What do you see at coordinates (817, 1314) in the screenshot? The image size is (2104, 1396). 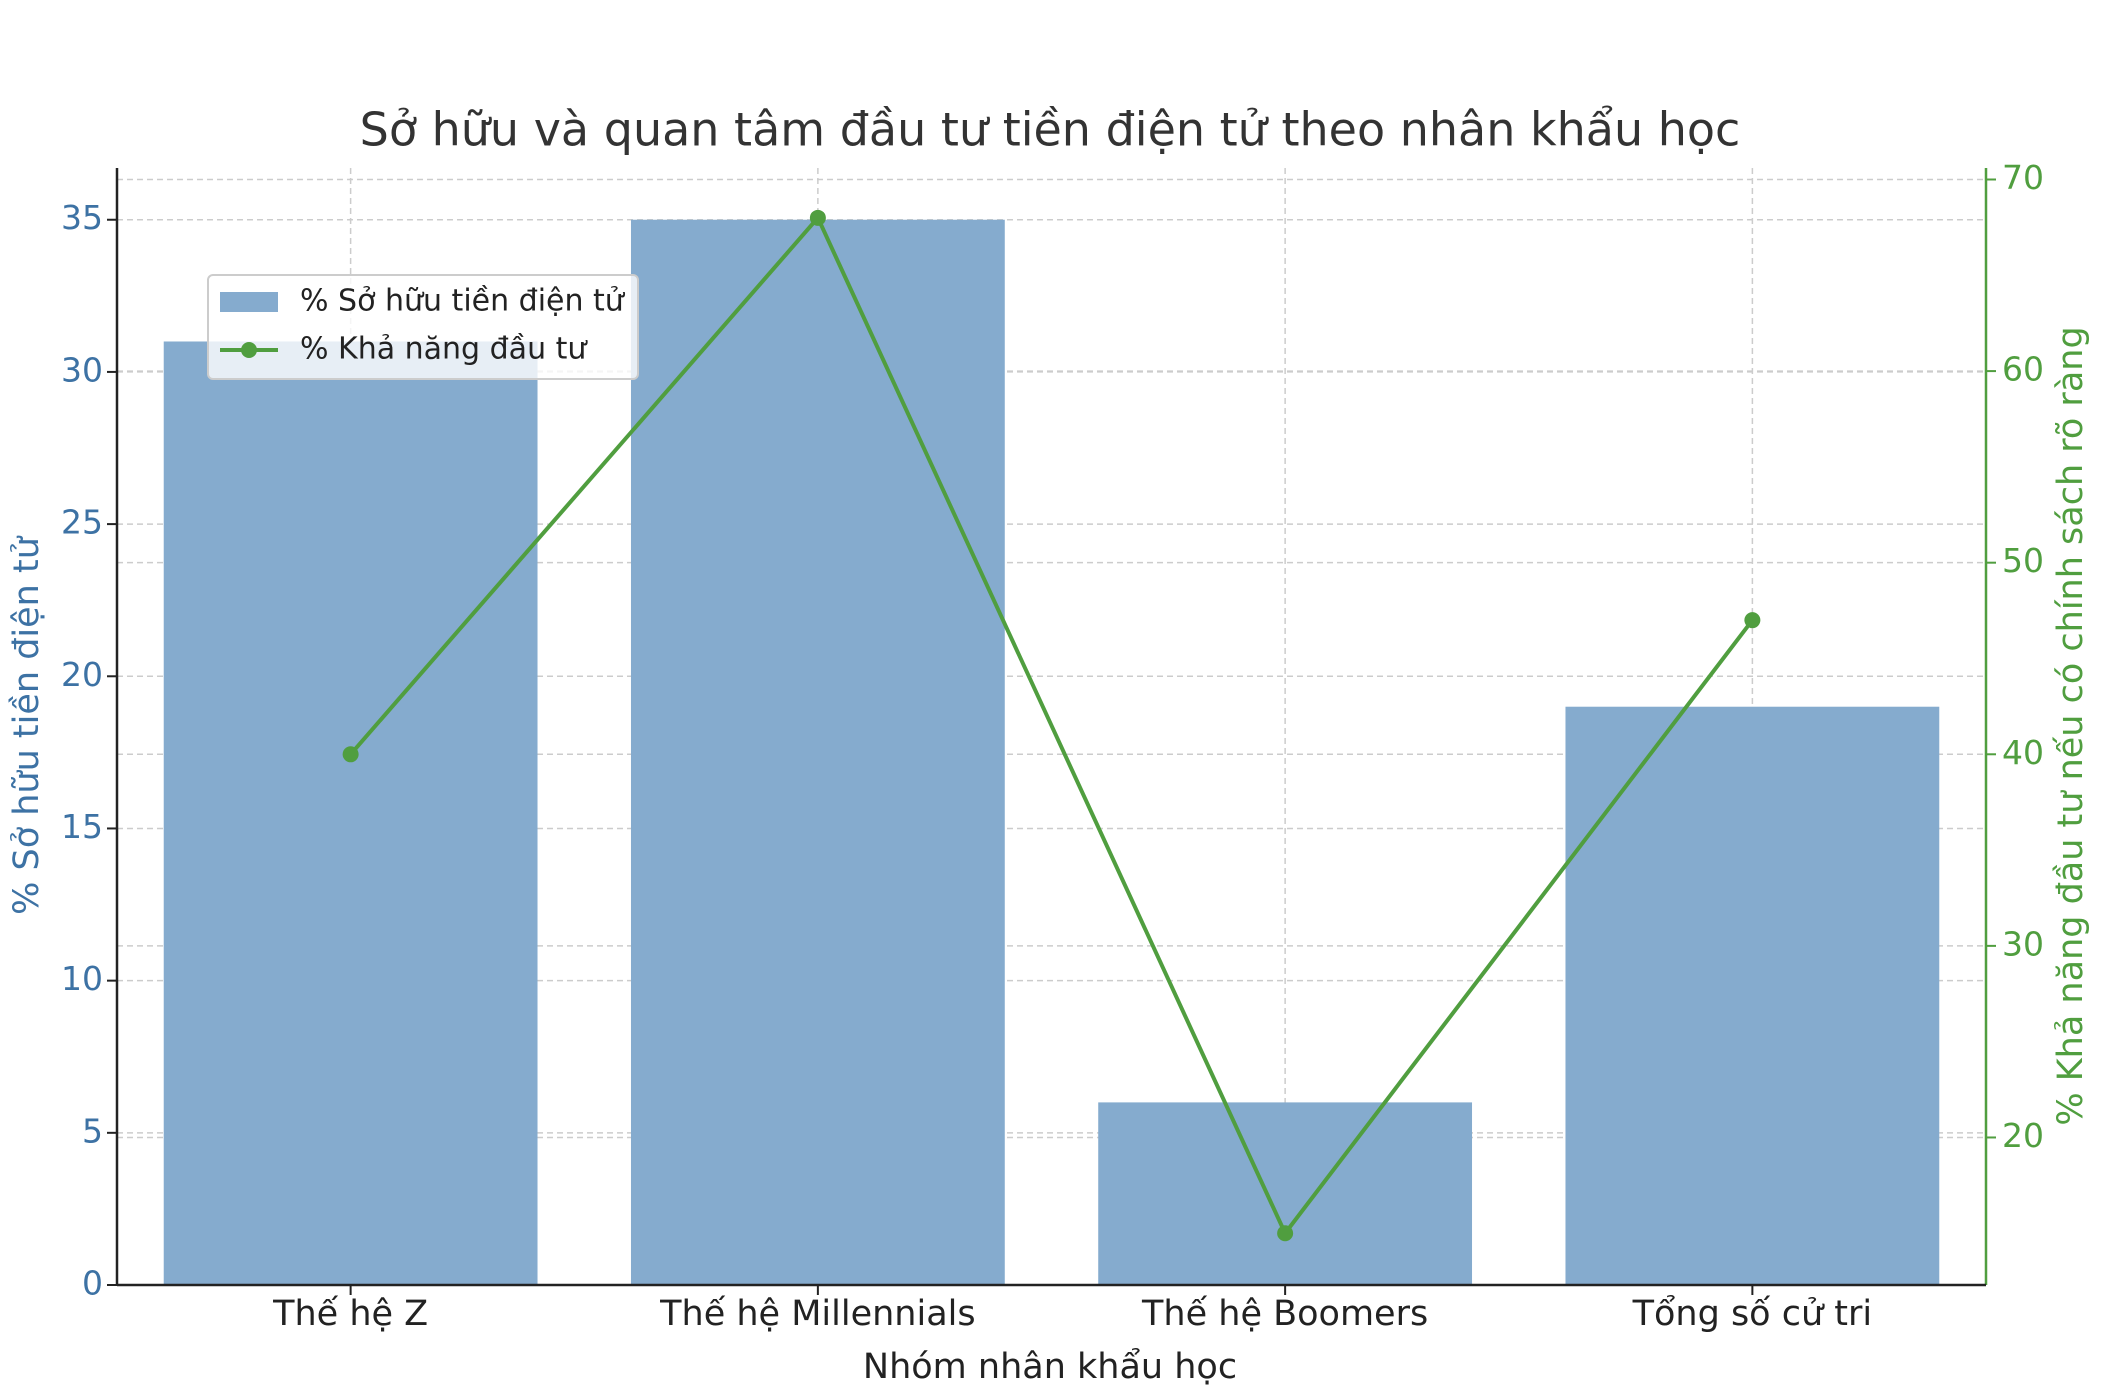 I see `x-tick-label: Thế hệ Millennials` at bounding box center [817, 1314].